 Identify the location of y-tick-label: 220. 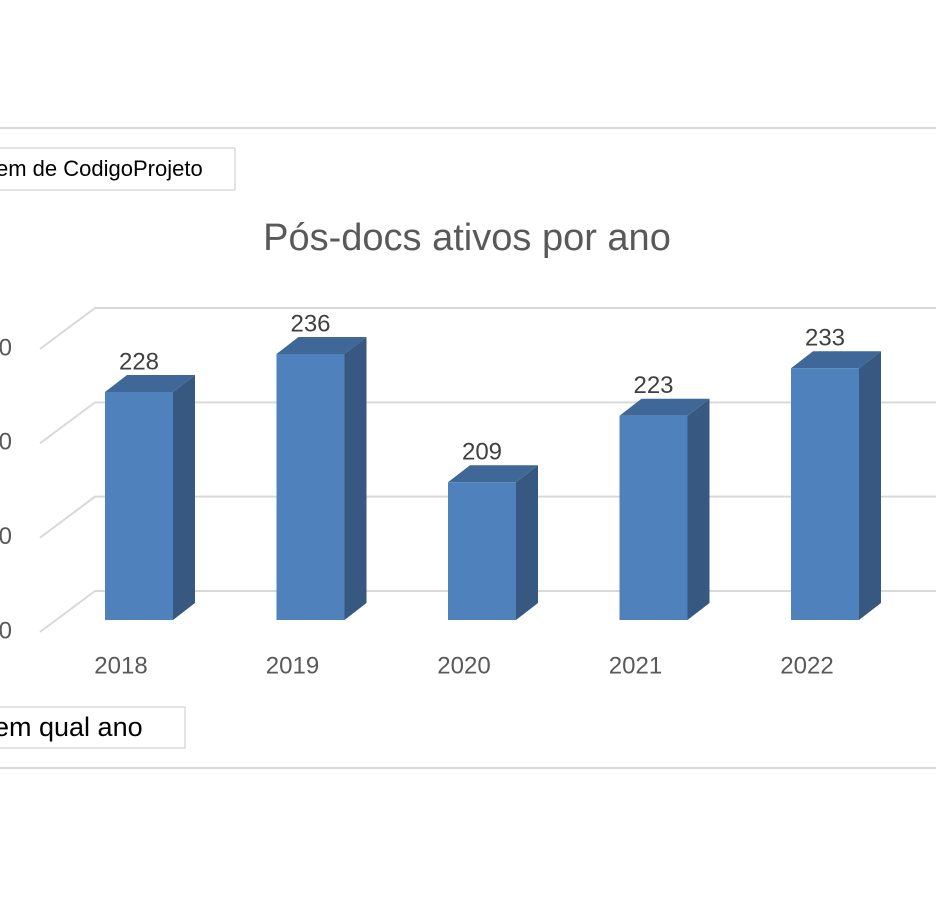
(6, 442).